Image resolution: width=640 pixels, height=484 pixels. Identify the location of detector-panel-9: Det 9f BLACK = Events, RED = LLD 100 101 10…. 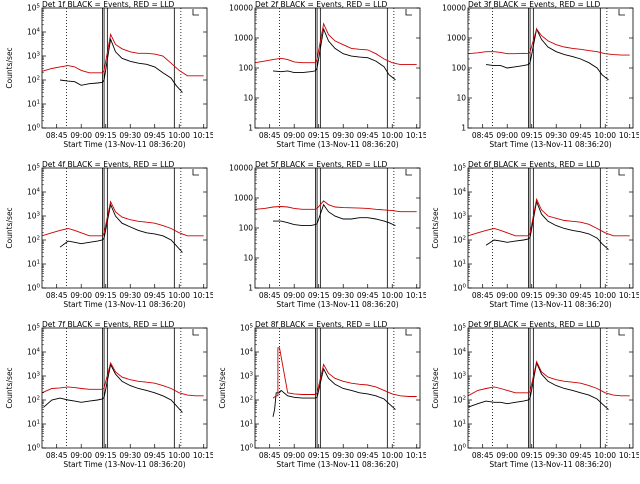
(533, 400).